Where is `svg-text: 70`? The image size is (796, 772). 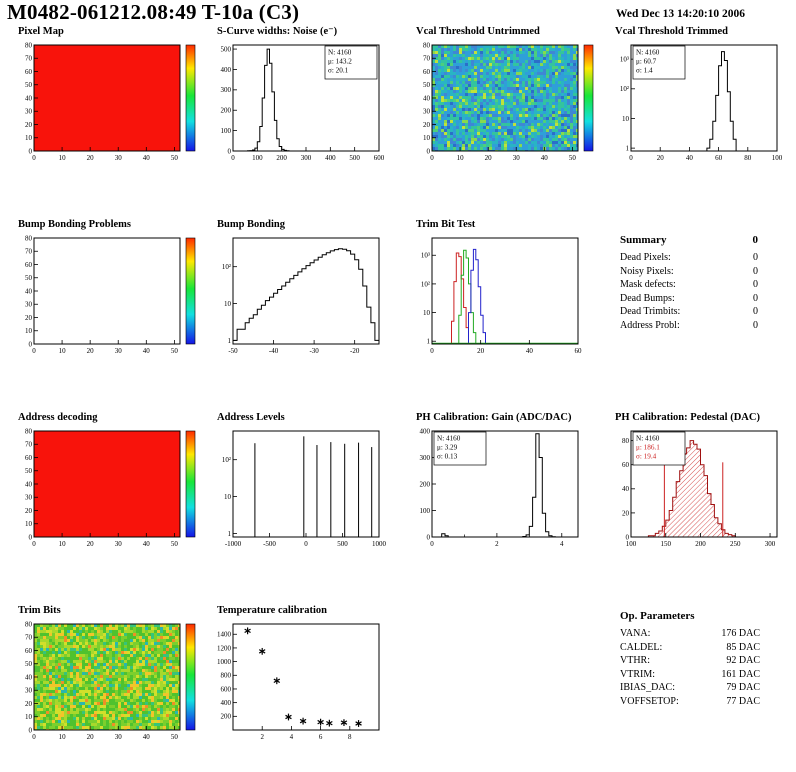 svg-text: 70 is located at coordinates (29, 252).